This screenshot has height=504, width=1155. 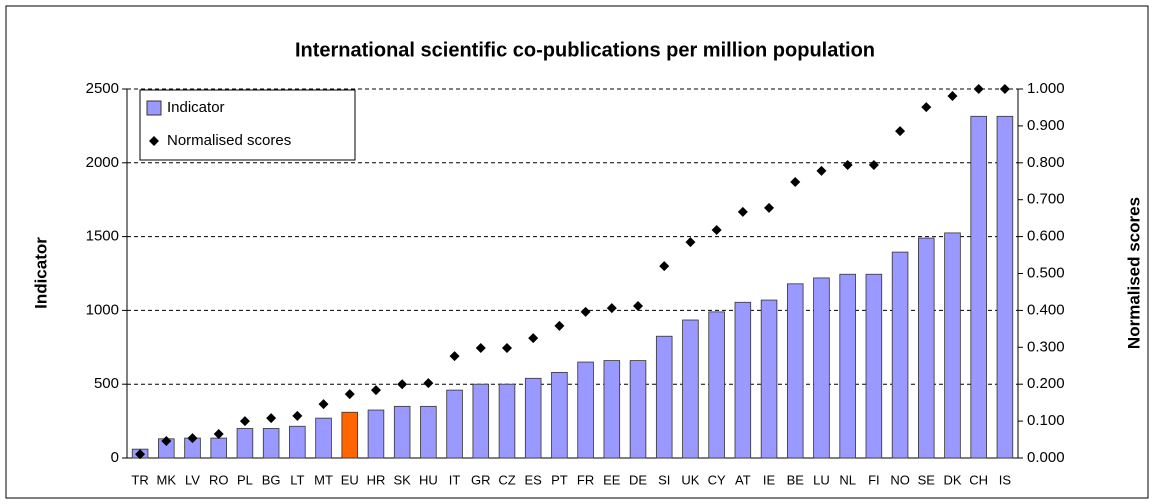 What do you see at coordinates (139, 479) in the screenshot?
I see `x-tick-label: TR` at bounding box center [139, 479].